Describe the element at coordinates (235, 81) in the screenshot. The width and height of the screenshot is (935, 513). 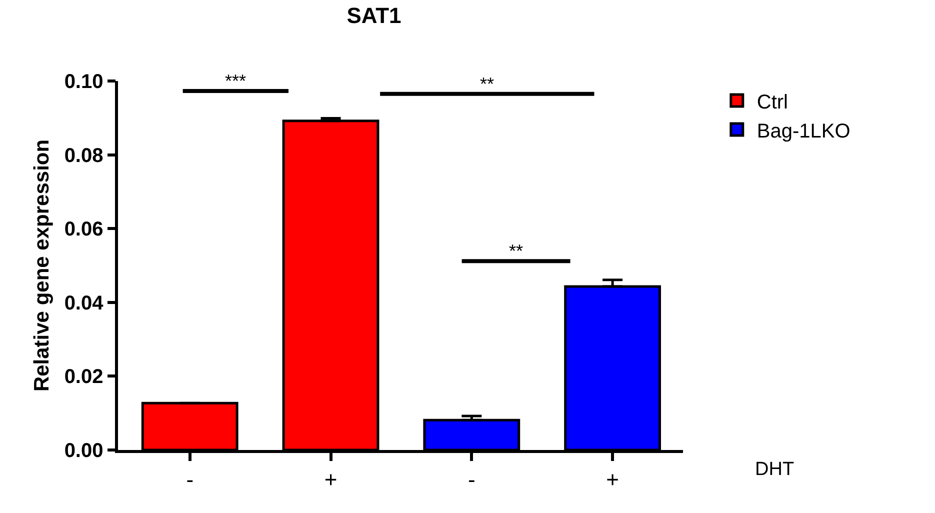
I see `annotation: ***` at that location.